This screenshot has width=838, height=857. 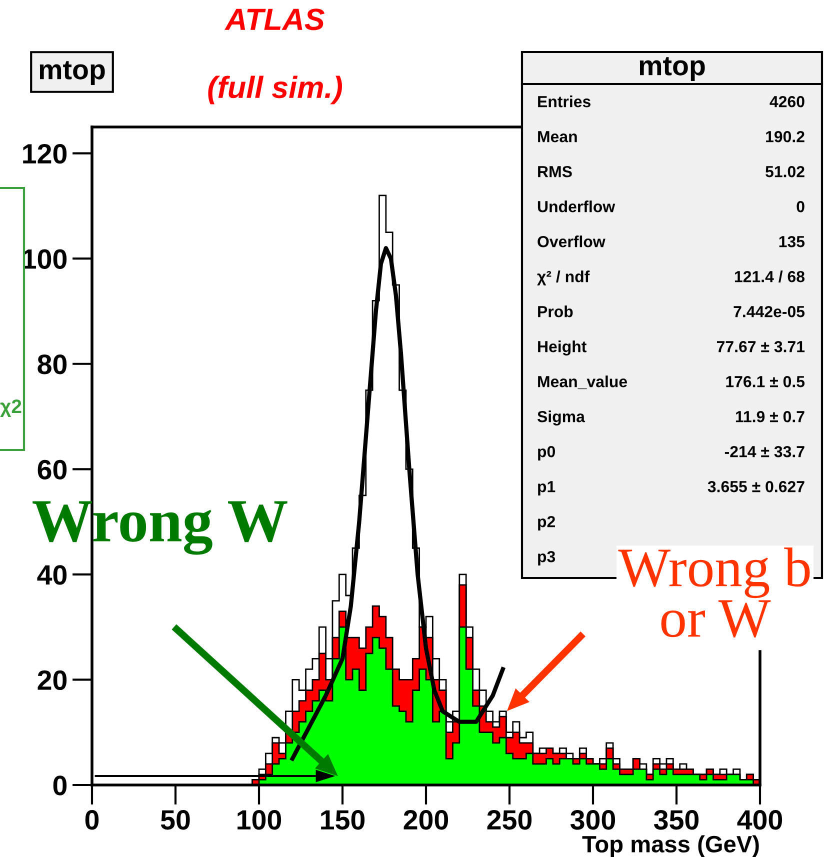 I want to click on annotation: 3.655 ± 0.627, so click(x=756, y=486).